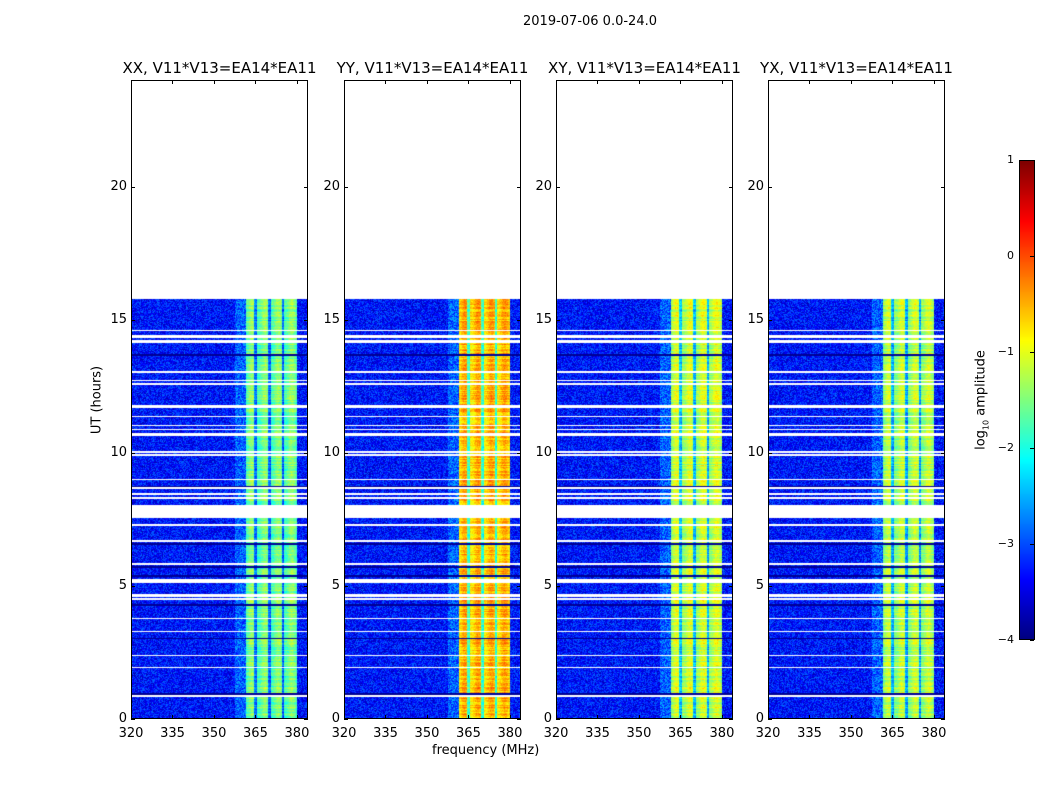  I want to click on y-tick-label: 15, so click(755, 319).